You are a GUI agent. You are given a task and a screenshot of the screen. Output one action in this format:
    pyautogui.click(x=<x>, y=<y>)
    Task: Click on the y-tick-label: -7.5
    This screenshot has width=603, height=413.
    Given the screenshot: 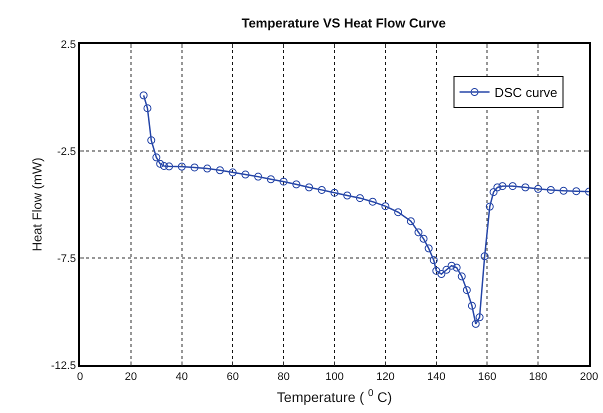 What is the action you would take?
    pyautogui.click(x=66, y=258)
    